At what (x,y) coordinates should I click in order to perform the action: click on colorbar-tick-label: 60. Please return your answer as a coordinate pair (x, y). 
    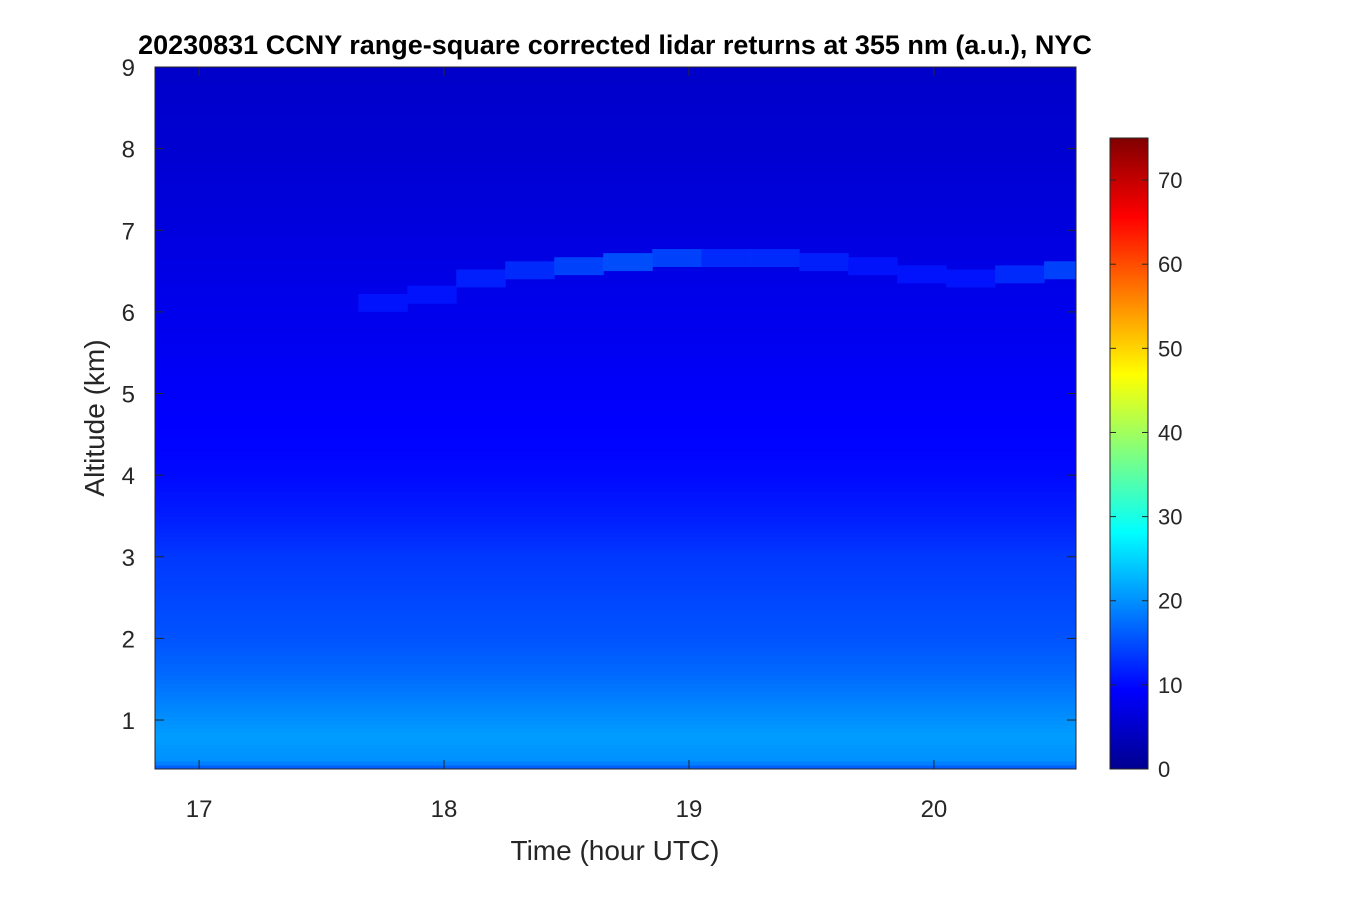
    Looking at the image, I should click on (1170, 264).